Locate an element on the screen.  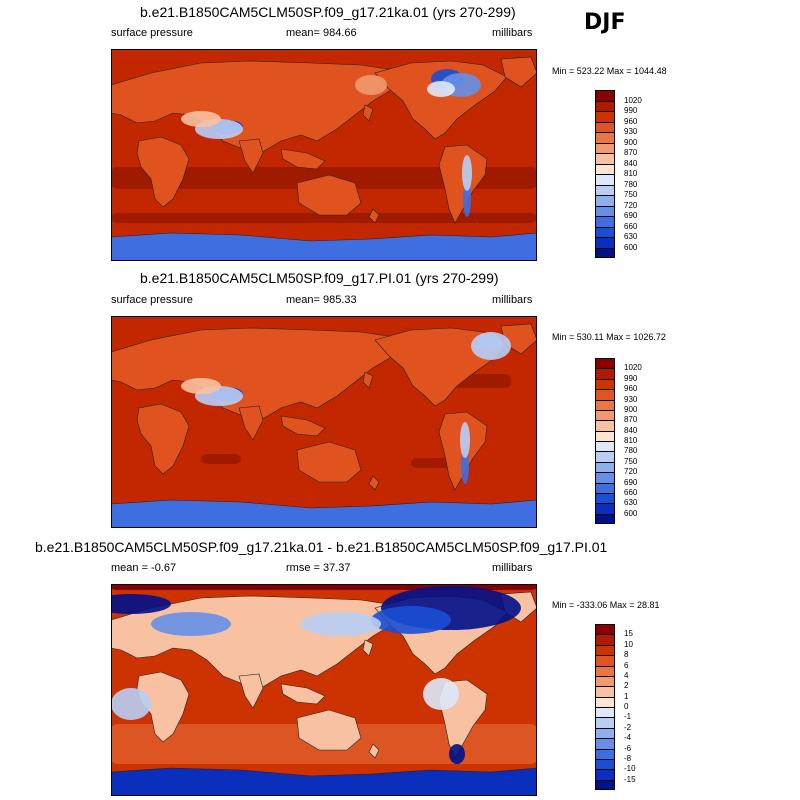
colorbar-tick-label: -8 is located at coordinates (628, 758).